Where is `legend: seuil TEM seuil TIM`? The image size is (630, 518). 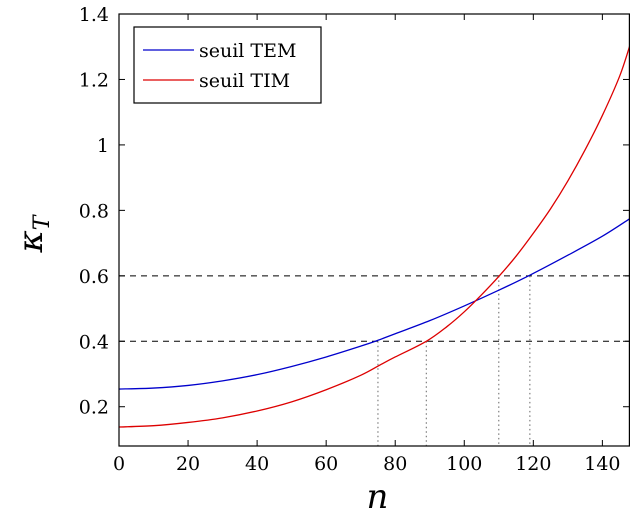
legend: seuil TEM seuil TIM is located at coordinates (227, 65).